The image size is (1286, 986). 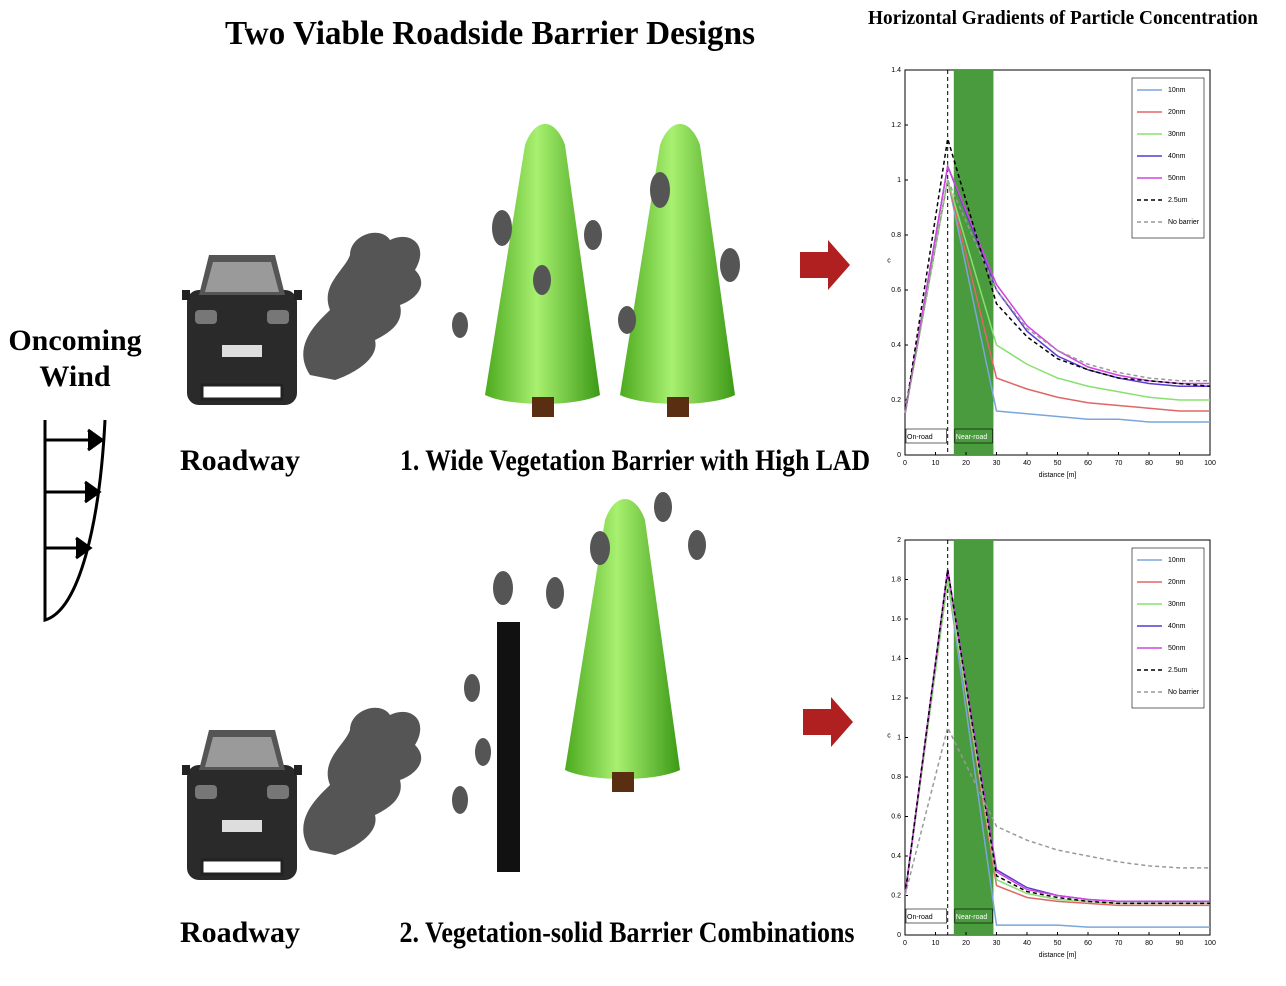 I want to click on y-tick-label: 1.6, so click(x=896, y=619).